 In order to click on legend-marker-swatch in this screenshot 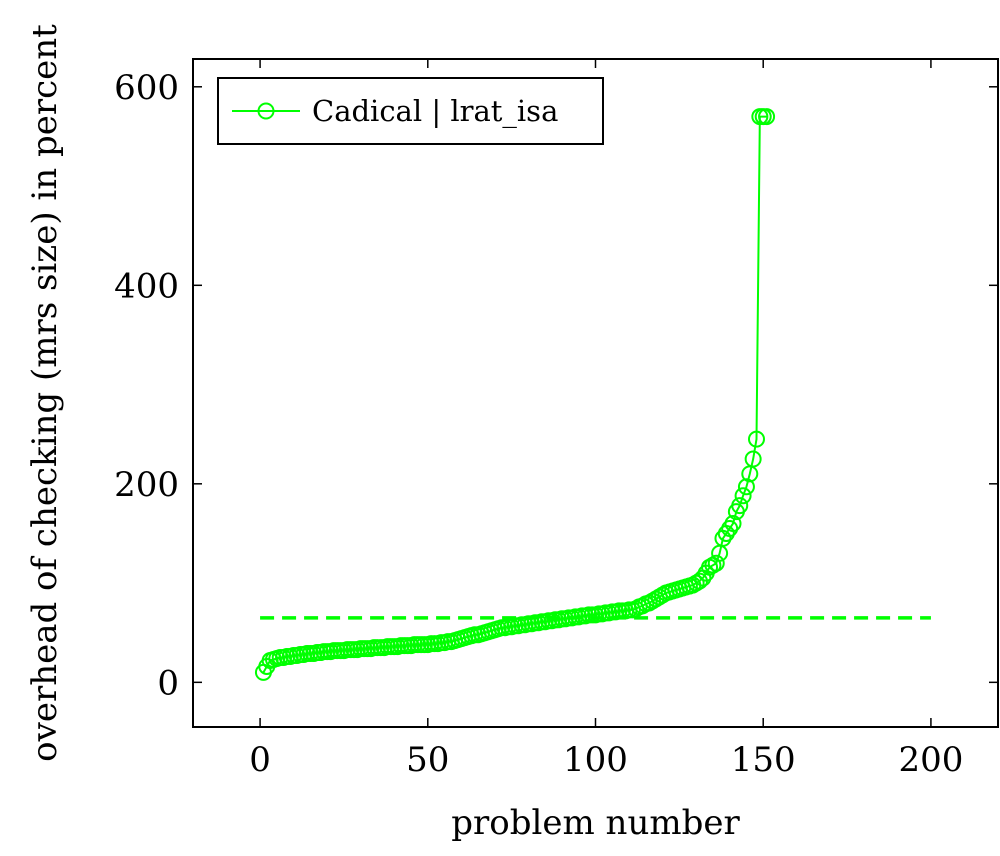, I will do `click(266, 111)`.